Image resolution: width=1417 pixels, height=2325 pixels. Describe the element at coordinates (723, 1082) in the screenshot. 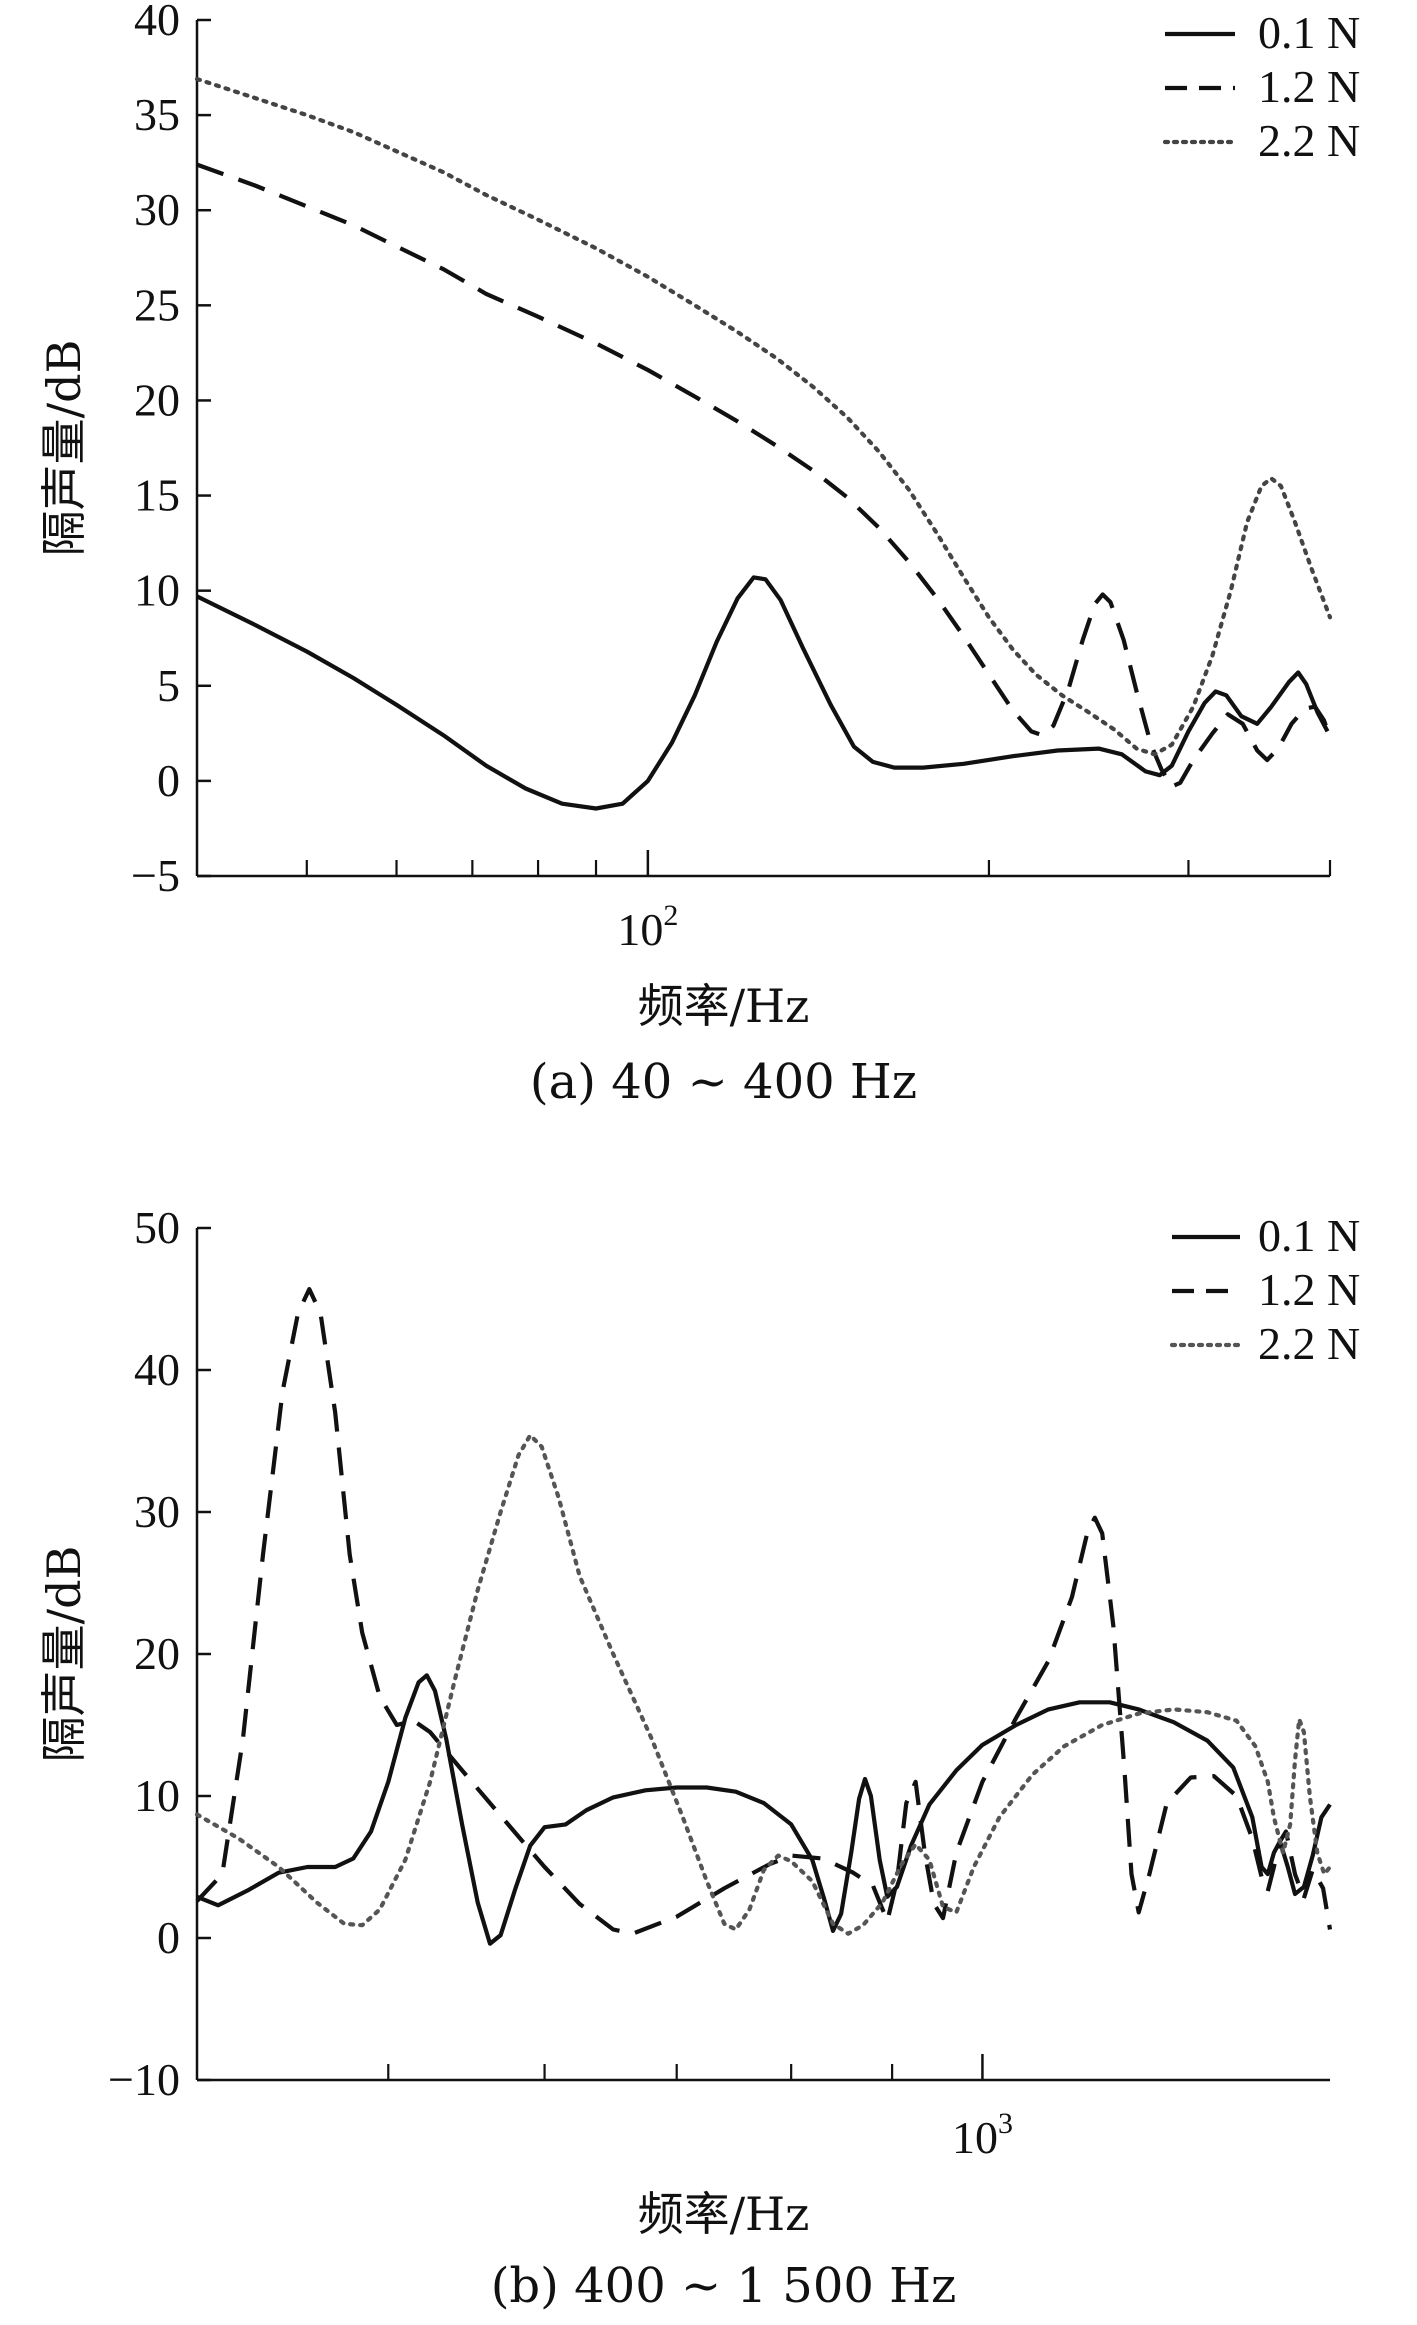

I see `panel-caption: (a) 40 ~ 400 Hz` at that location.